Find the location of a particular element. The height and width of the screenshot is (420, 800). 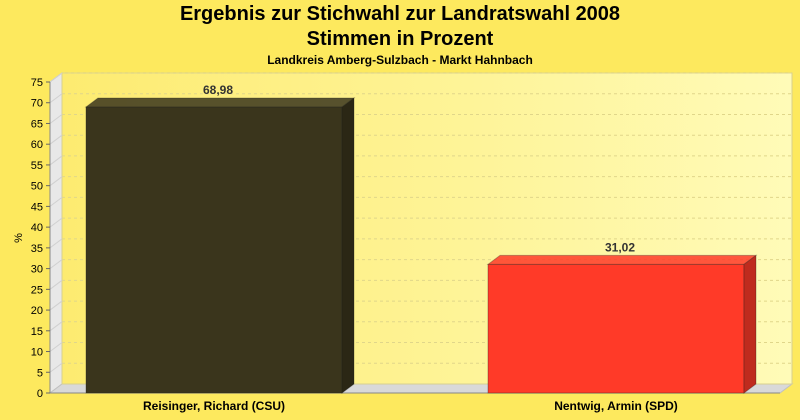

y-tick-label: 15 is located at coordinates (37, 332).